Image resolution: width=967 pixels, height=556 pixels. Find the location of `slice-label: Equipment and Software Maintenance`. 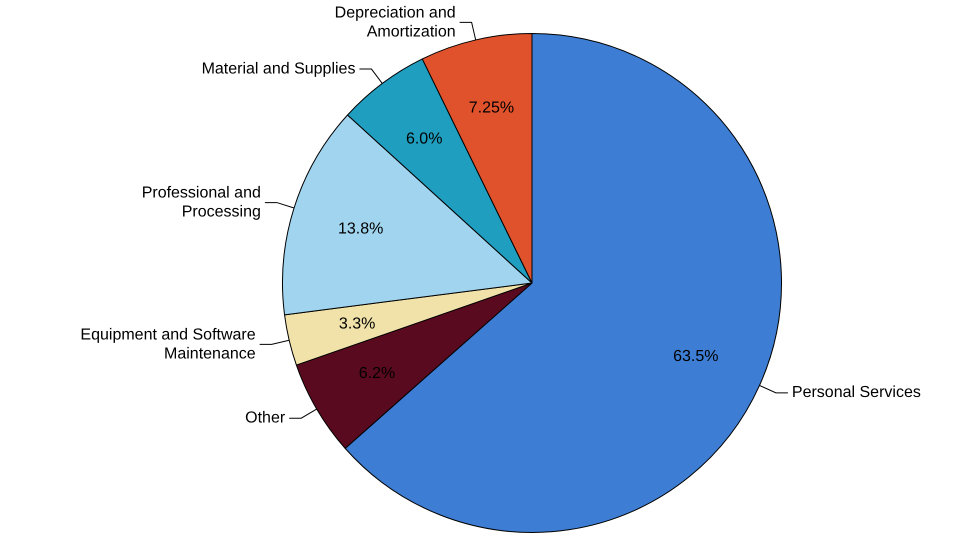

slice-label: Equipment and Software Maintenance is located at coordinates (168, 344).